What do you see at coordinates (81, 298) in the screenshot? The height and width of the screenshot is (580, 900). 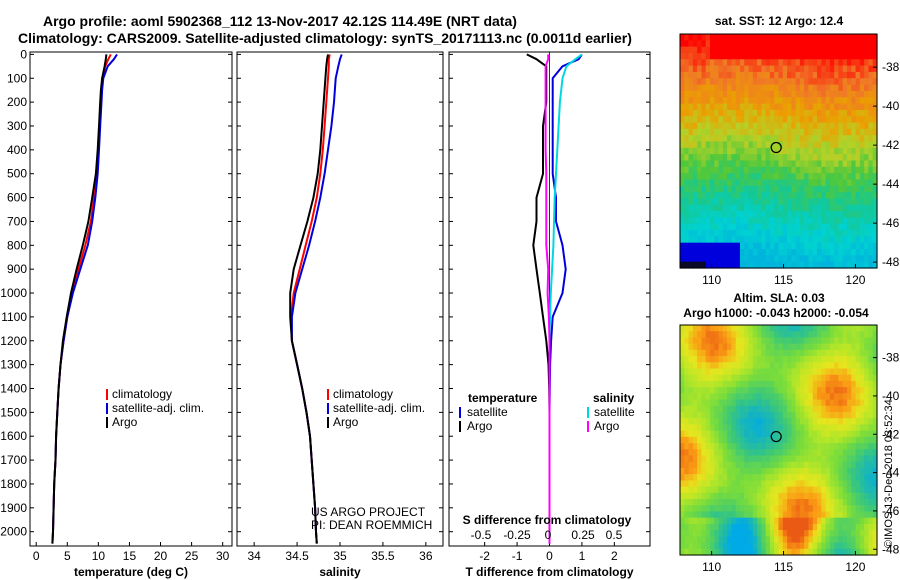 I see `series-line-climatology` at bounding box center [81, 298].